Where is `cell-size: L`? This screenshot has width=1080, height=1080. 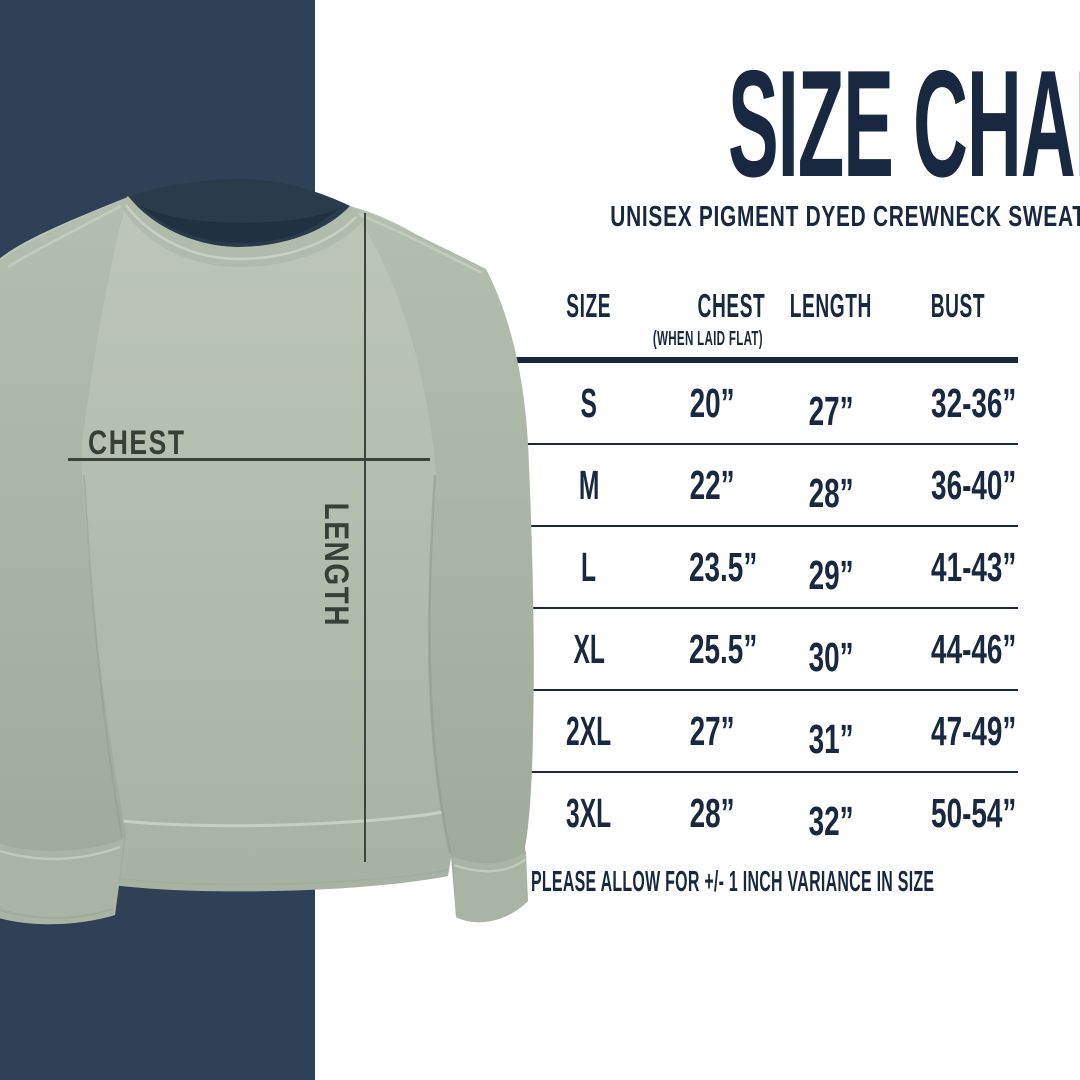 cell-size: L is located at coordinates (589, 566).